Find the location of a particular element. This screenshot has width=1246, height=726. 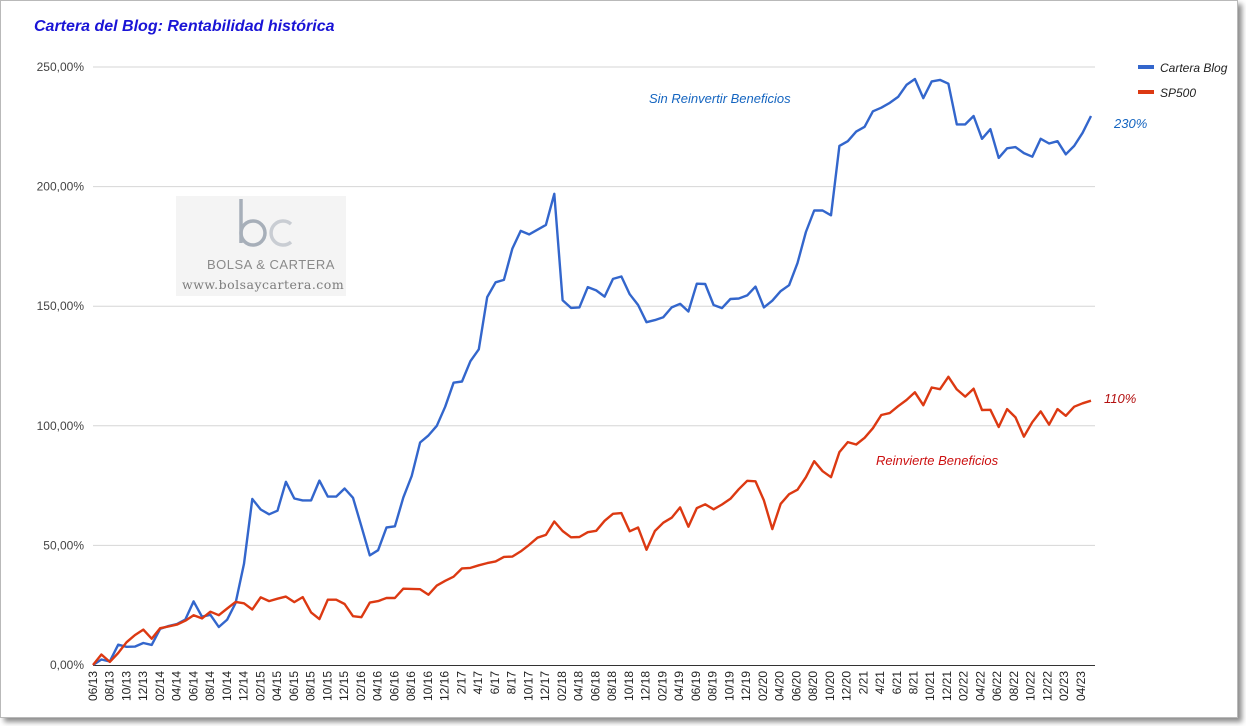

watermark-background is located at coordinates (261, 246).